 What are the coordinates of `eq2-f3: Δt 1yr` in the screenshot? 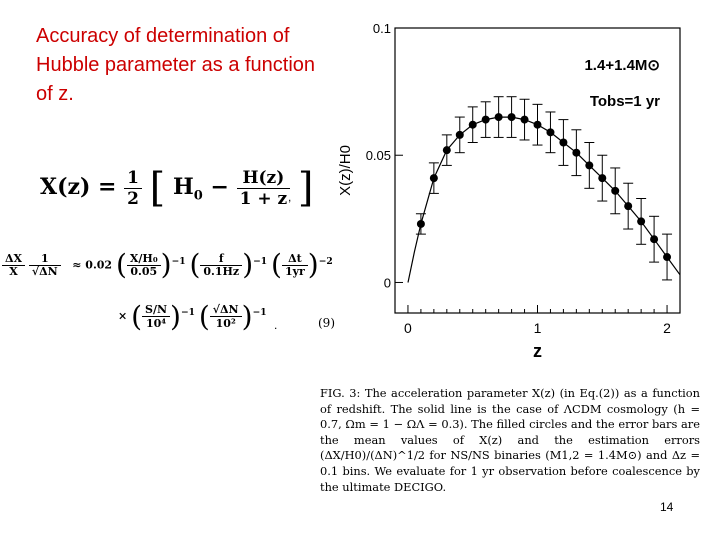 It's located at (294, 265).